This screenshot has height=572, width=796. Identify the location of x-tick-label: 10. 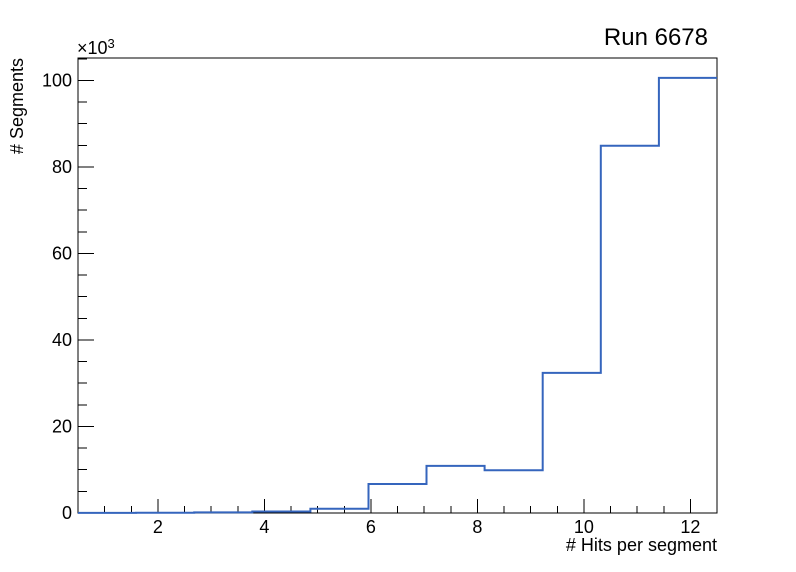
(584, 527).